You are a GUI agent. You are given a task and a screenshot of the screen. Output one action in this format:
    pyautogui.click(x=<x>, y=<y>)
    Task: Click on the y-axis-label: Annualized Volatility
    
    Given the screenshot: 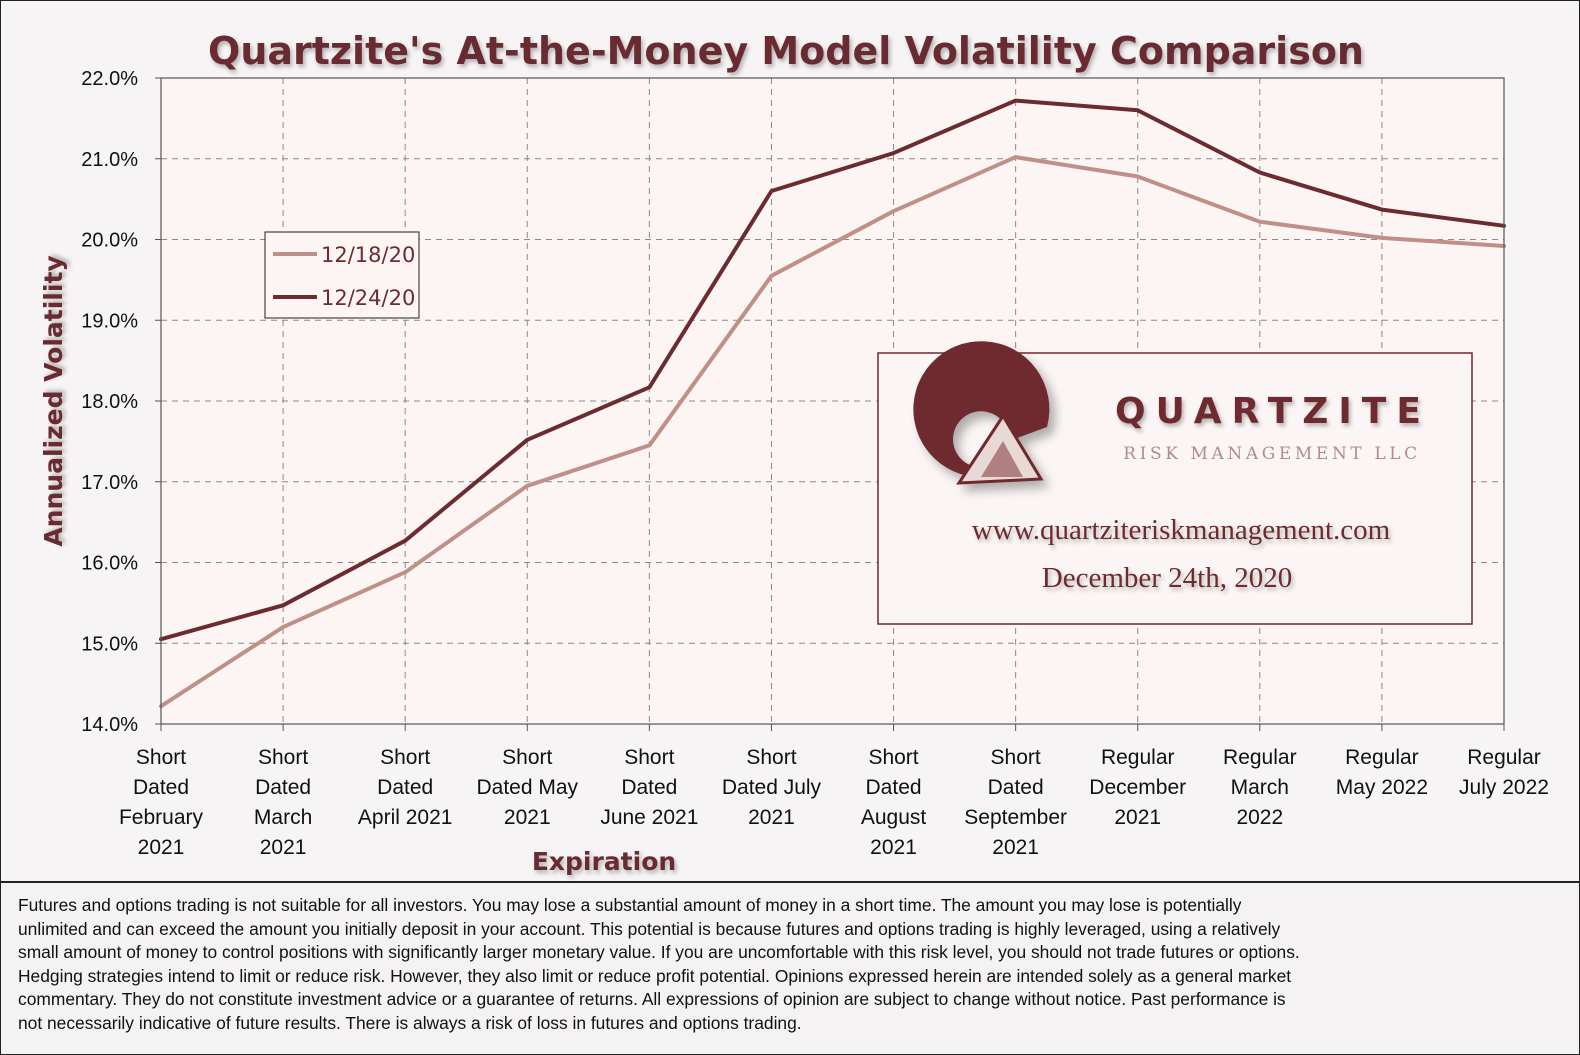 What is the action you would take?
    pyautogui.click(x=53, y=400)
    